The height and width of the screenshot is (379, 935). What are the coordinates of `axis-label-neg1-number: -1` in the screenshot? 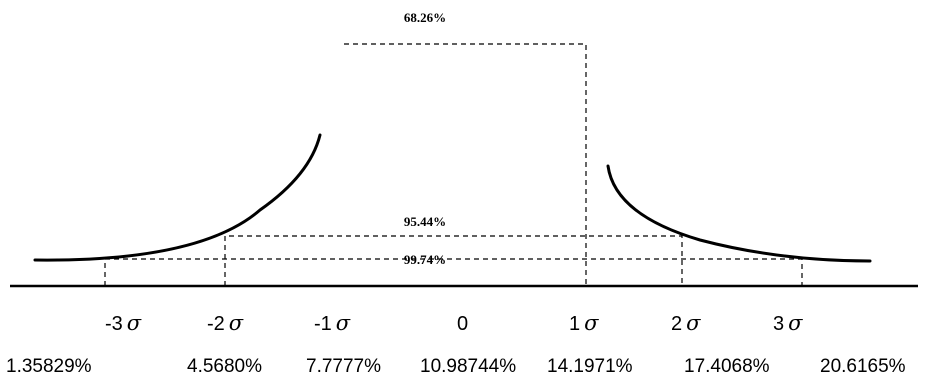 It's located at (323, 324).